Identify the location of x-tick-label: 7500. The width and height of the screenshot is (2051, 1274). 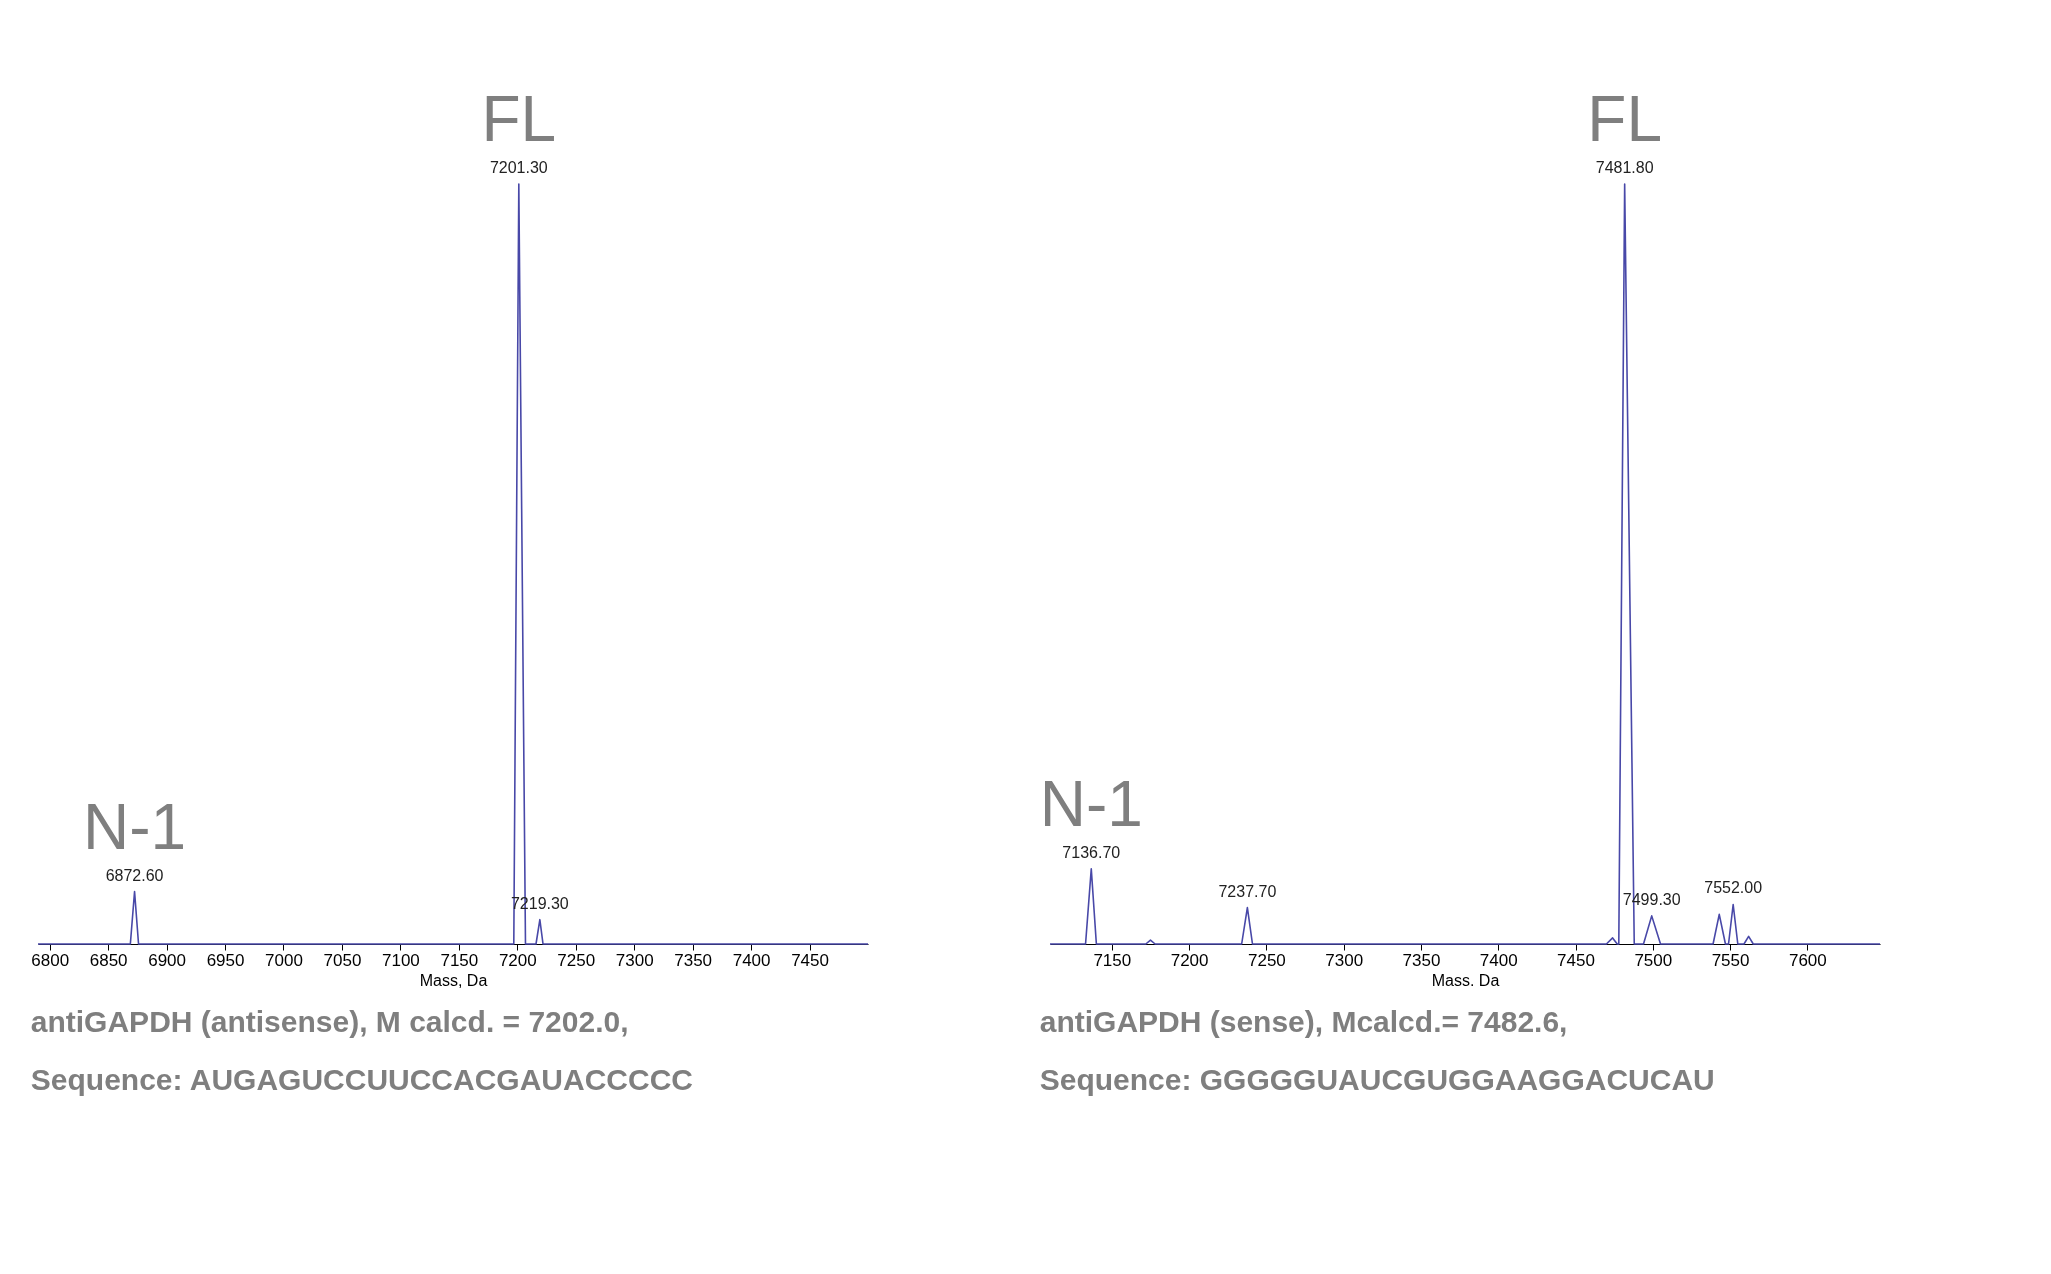
(1653, 960).